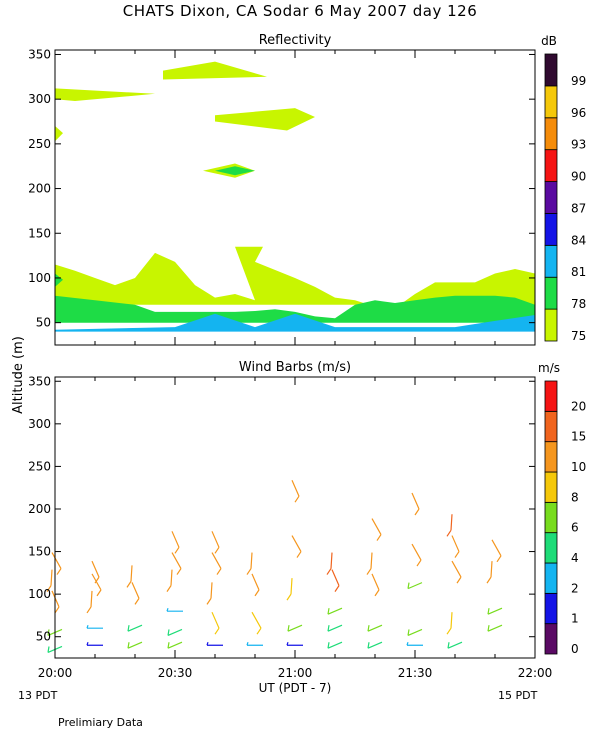  Describe the element at coordinates (39, 594) in the screenshot. I see `y-tick-label: 100` at that location.